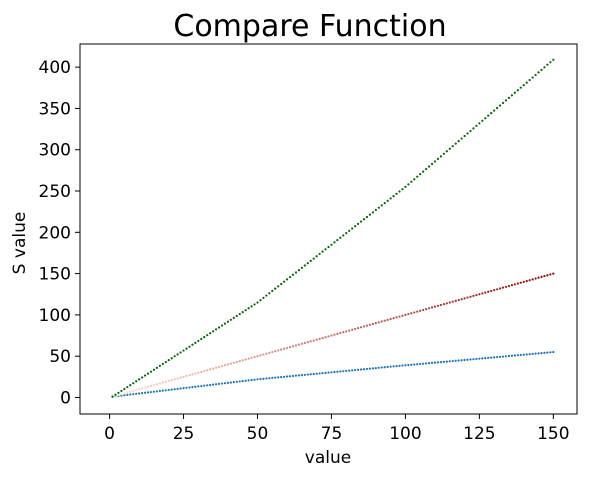  Describe the element at coordinates (332, 434) in the screenshot. I see `x-tick-label: 75` at that location.